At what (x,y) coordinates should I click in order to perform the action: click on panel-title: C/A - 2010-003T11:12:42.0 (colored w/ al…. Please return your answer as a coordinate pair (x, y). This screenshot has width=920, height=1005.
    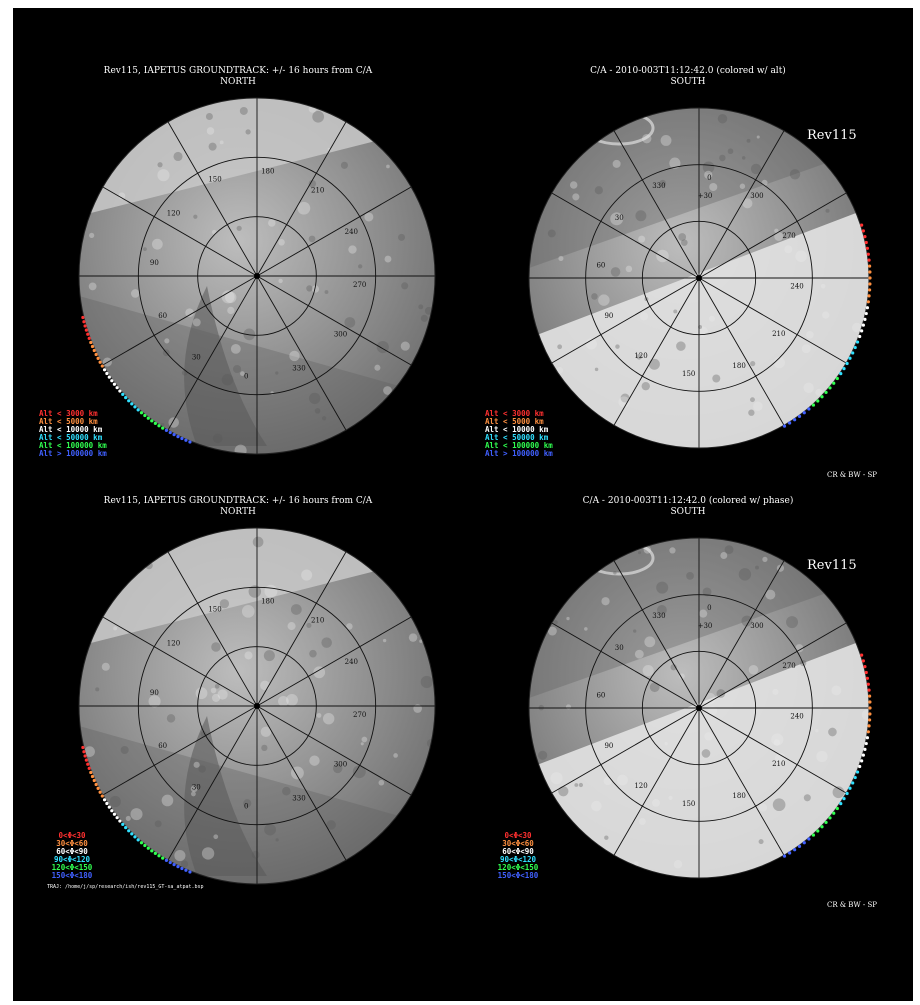
    Looking at the image, I should click on (688, 71).